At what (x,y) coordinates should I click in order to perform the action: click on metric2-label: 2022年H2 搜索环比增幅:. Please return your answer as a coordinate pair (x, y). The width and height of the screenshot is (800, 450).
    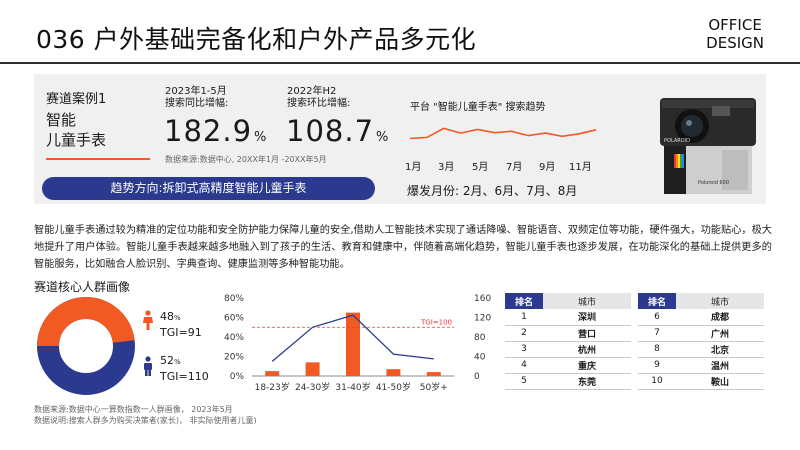
    Looking at the image, I should click on (318, 98).